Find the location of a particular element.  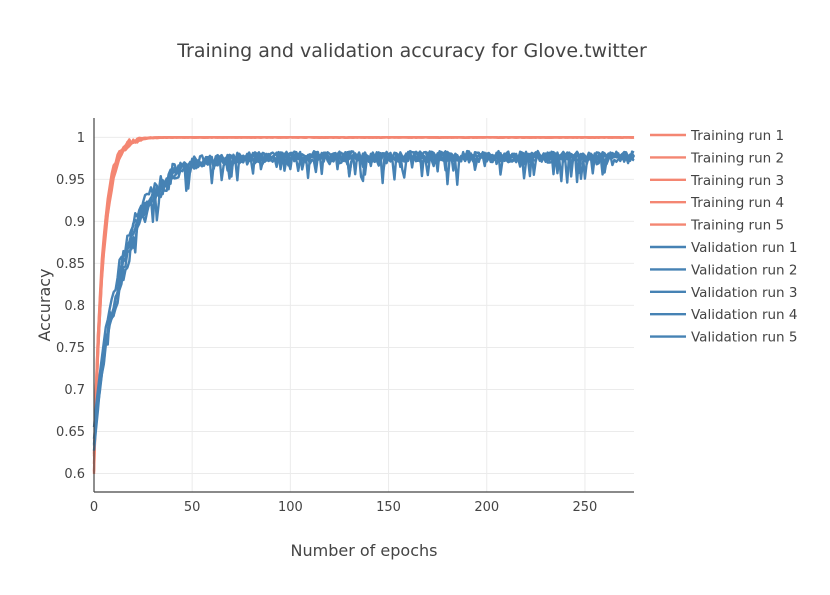

legend-label: Training run 4 is located at coordinates (737, 203).